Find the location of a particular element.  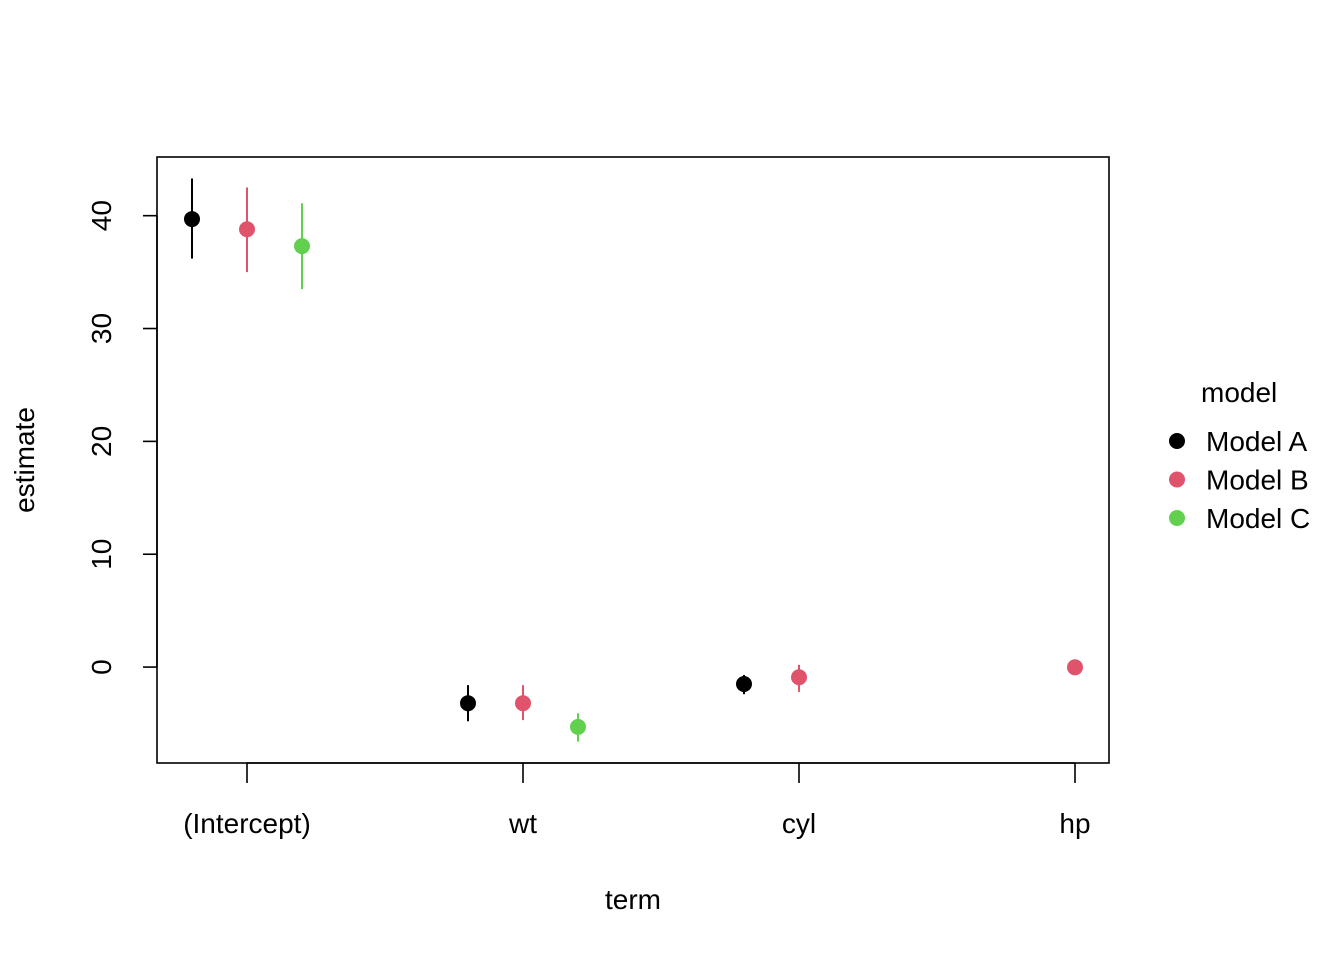

x-tick-label: wt is located at coordinates (522, 823).